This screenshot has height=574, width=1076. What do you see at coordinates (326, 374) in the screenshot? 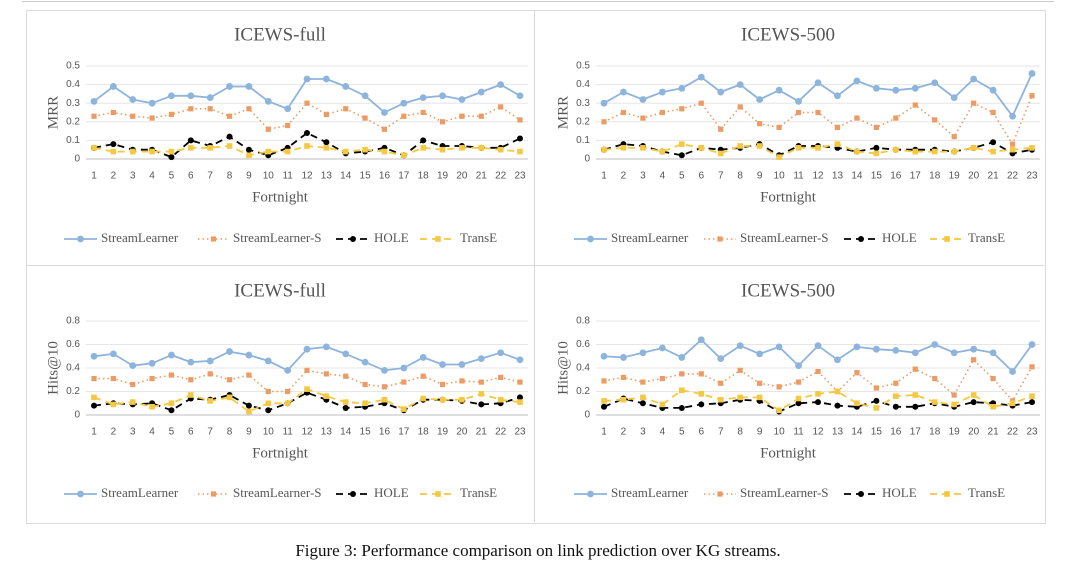
I see `chart3-series-streamlearner-s-point` at bounding box center [326, 374].